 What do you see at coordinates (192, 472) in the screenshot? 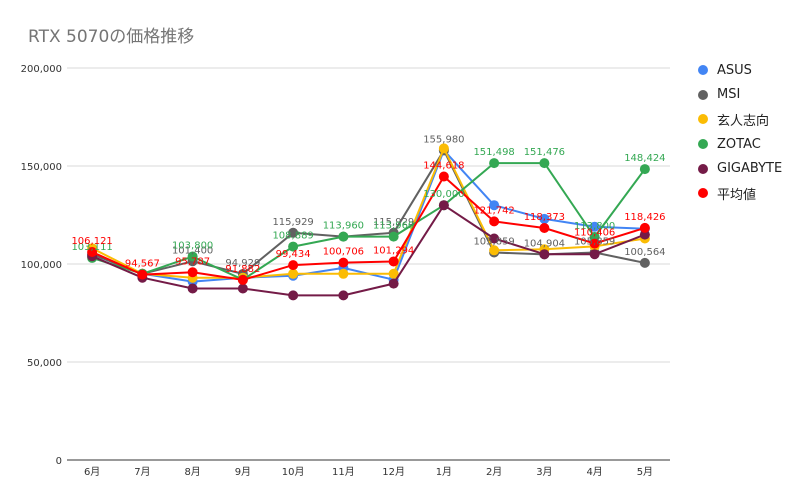
I see `x-tick-label: 8月` at bounding box center [192, 472].